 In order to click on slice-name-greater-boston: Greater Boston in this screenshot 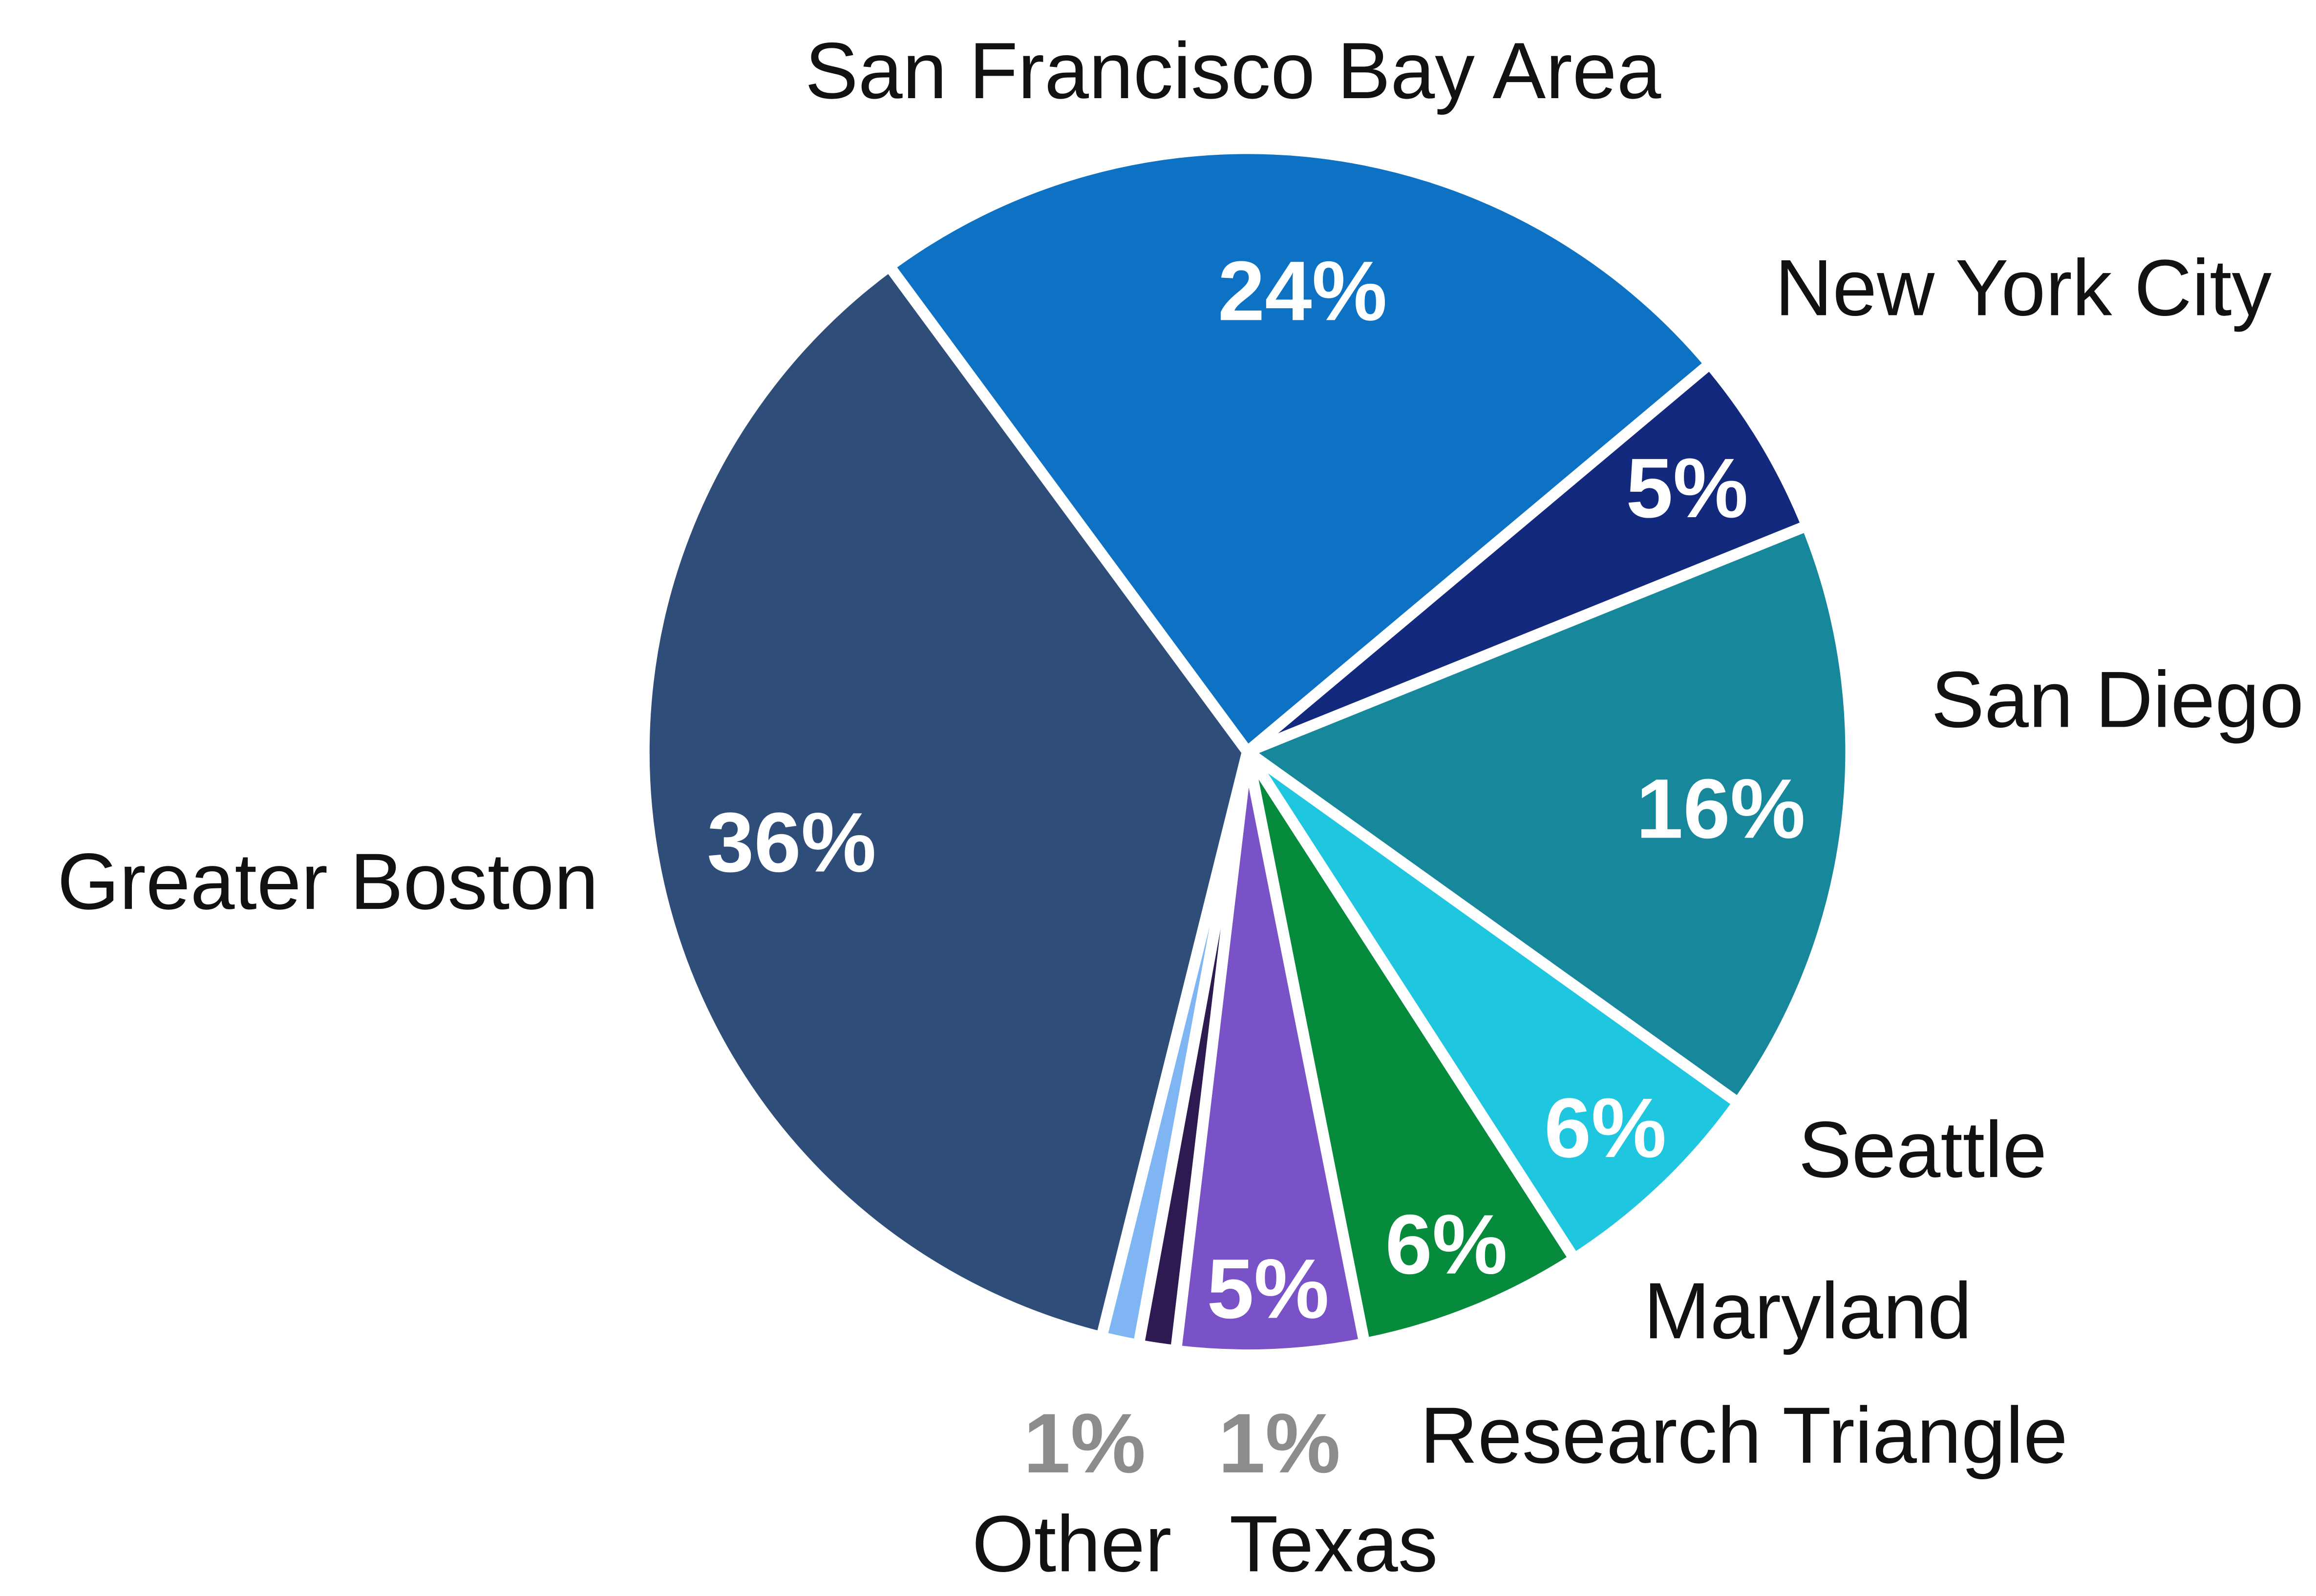, I will do `click(327, 881)`.